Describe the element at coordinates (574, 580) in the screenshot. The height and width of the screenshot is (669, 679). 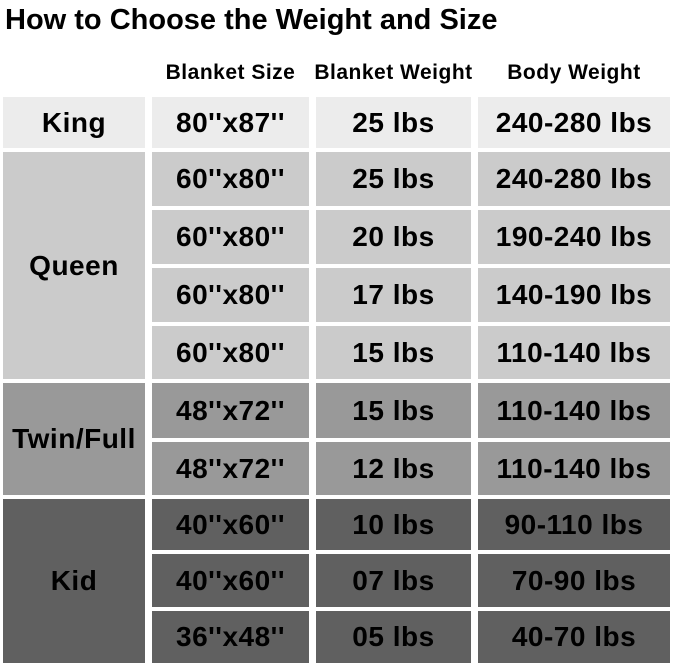
I see `cell-body-weight: 70-90 lbs` at that location.